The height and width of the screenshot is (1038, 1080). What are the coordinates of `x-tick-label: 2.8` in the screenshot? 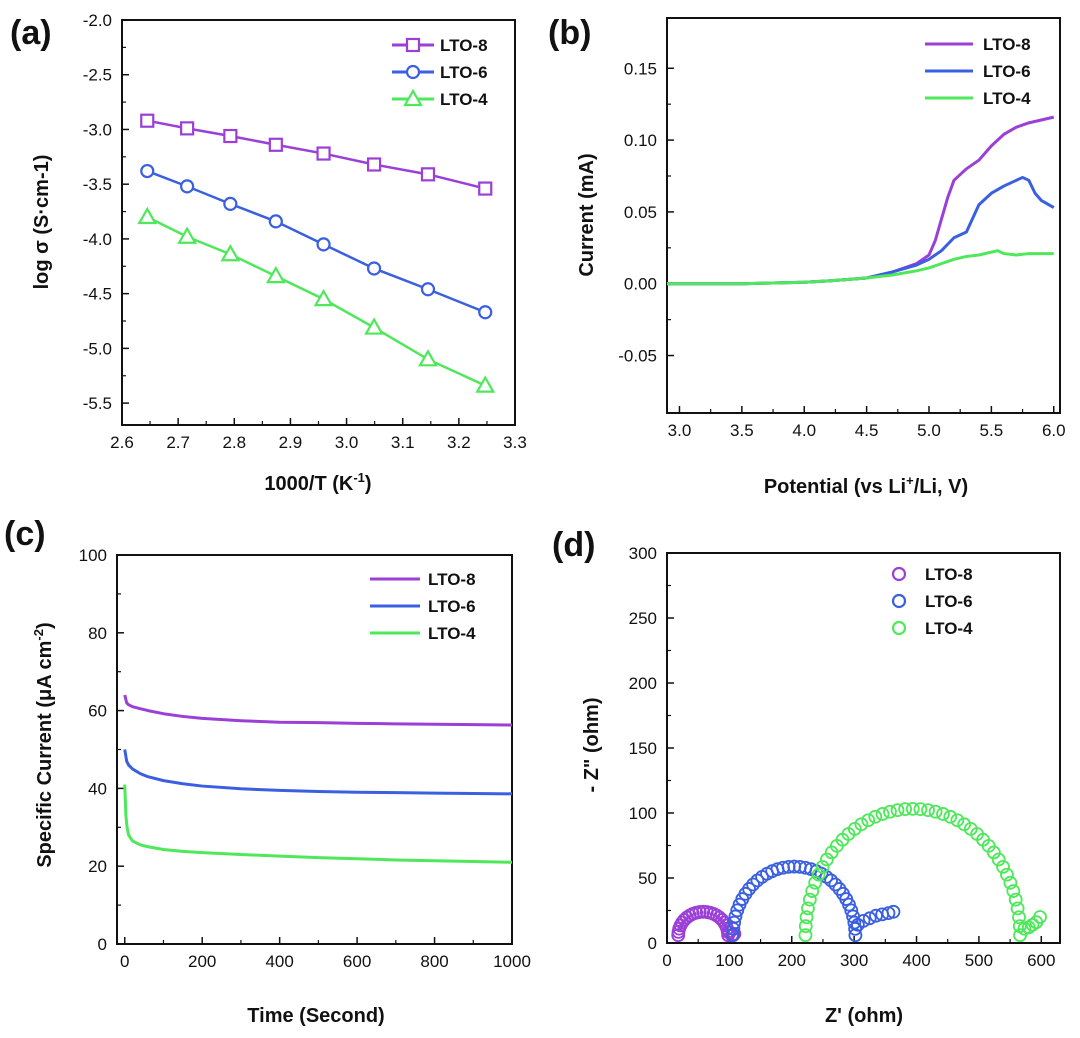 It's located at (234, 442).